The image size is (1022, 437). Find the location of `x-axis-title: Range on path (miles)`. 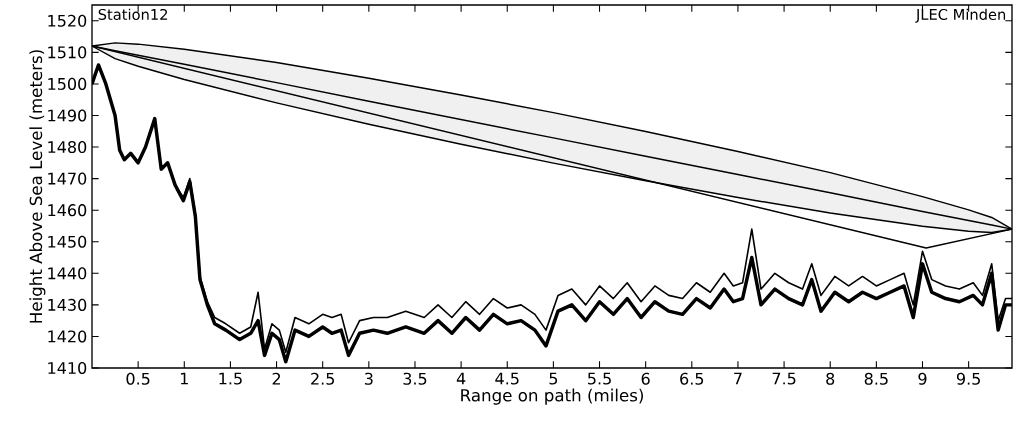

x-axis-title: Range on path (miles) is located at coordinates (552, 396).